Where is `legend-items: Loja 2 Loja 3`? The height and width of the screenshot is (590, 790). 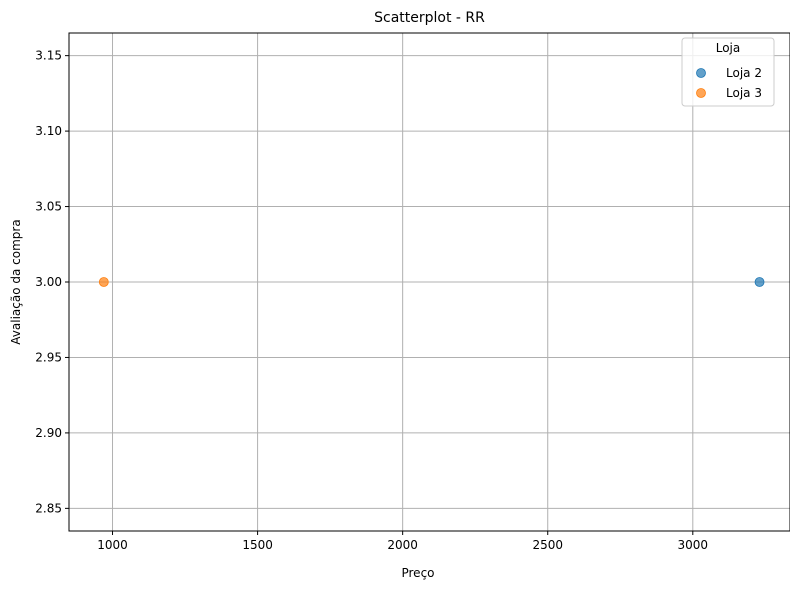
legend-items: Loja 2 Loja 3 is located at coordinates (729, 83).